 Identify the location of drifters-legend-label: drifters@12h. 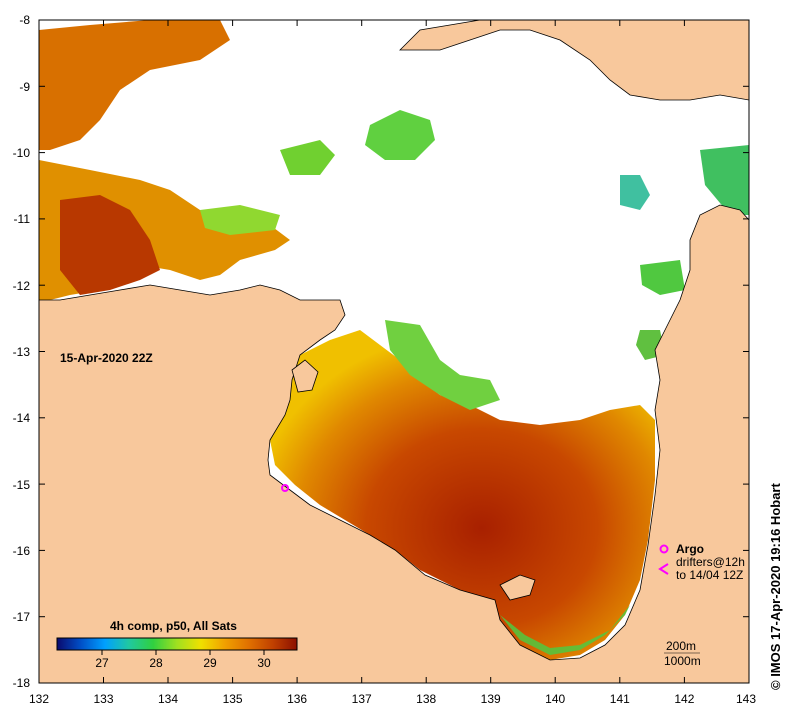
(710, 562).